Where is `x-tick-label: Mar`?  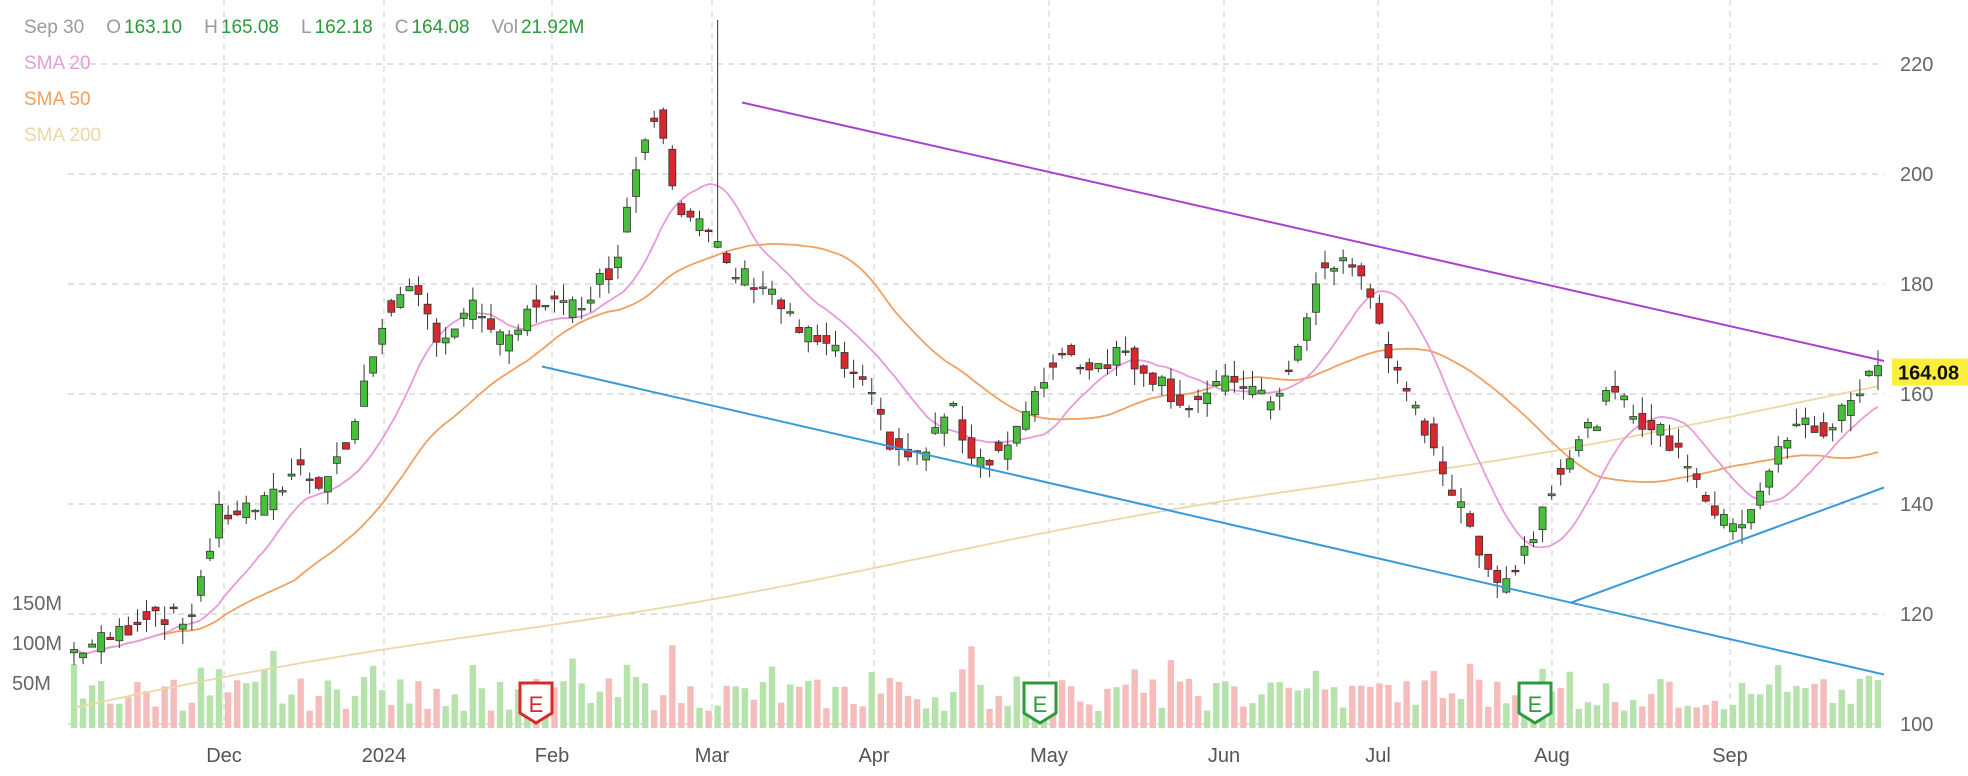
x-tick-label: Mar is located at coordinates (712, 756).